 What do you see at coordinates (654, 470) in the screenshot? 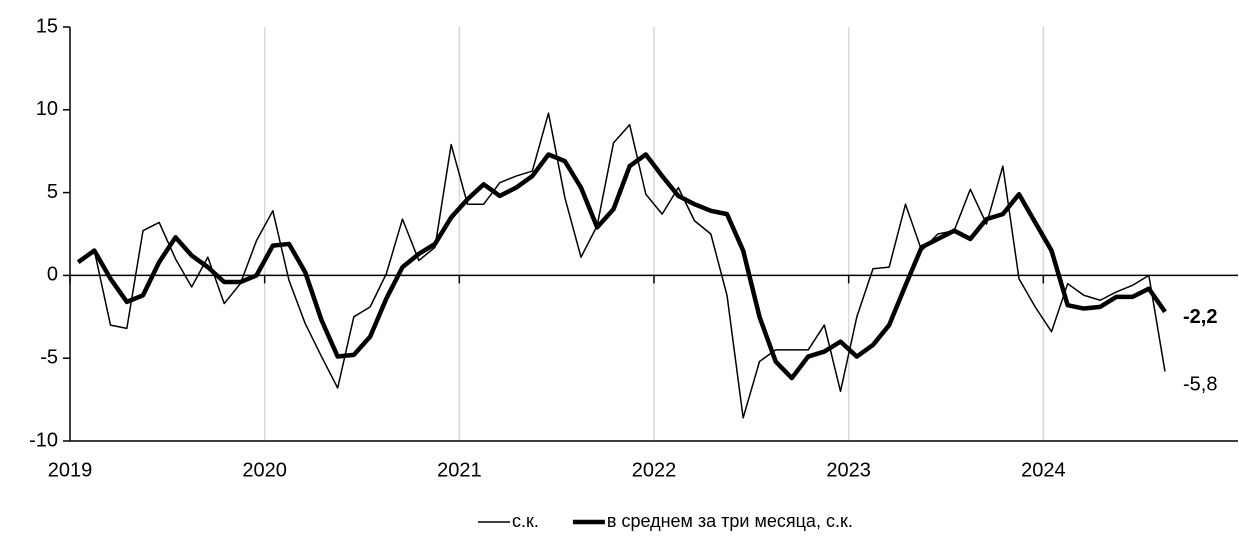
I see `x-tick-label: 2022` at bounding box center [654, 470].